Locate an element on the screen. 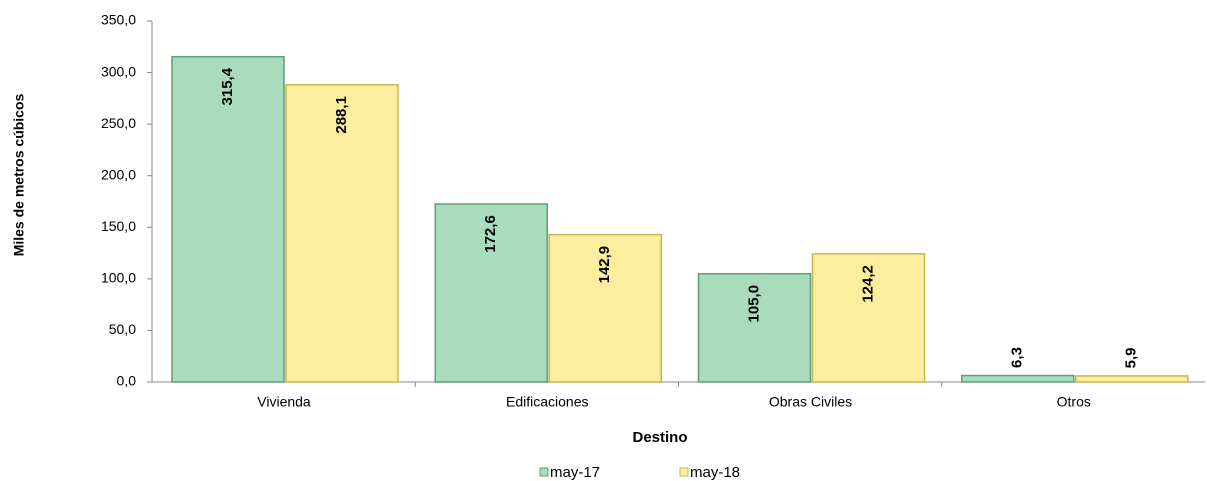 This screenshot has width=1207, height=481. value-label: 142,9 is located at coordinates (604, 265).